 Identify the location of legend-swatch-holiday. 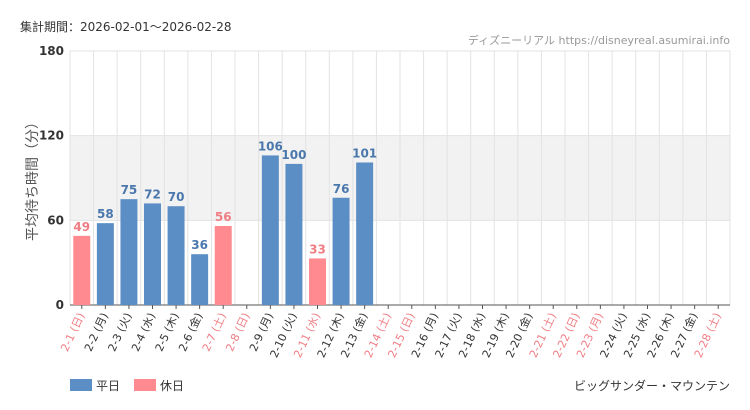
(145, 385).